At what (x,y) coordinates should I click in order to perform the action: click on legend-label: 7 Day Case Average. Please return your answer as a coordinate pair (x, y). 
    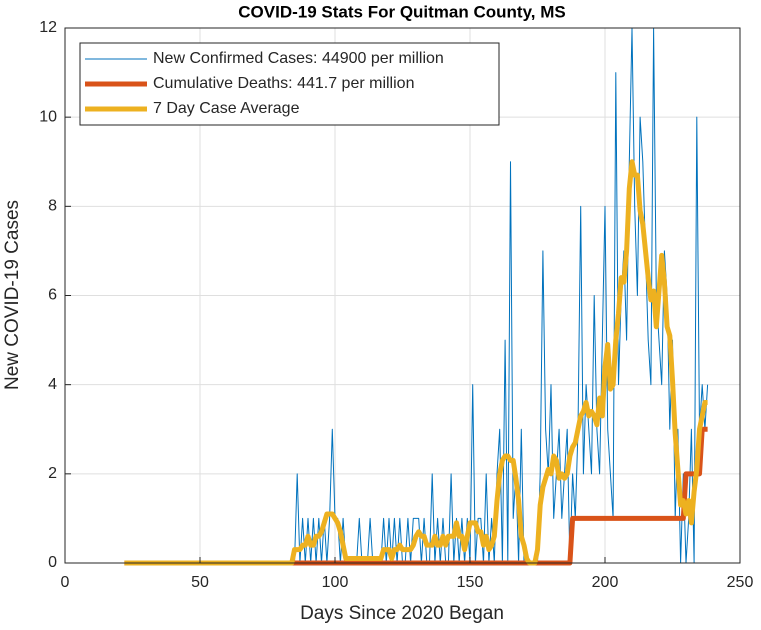
    Looking at the image, I should click on (226, 108).